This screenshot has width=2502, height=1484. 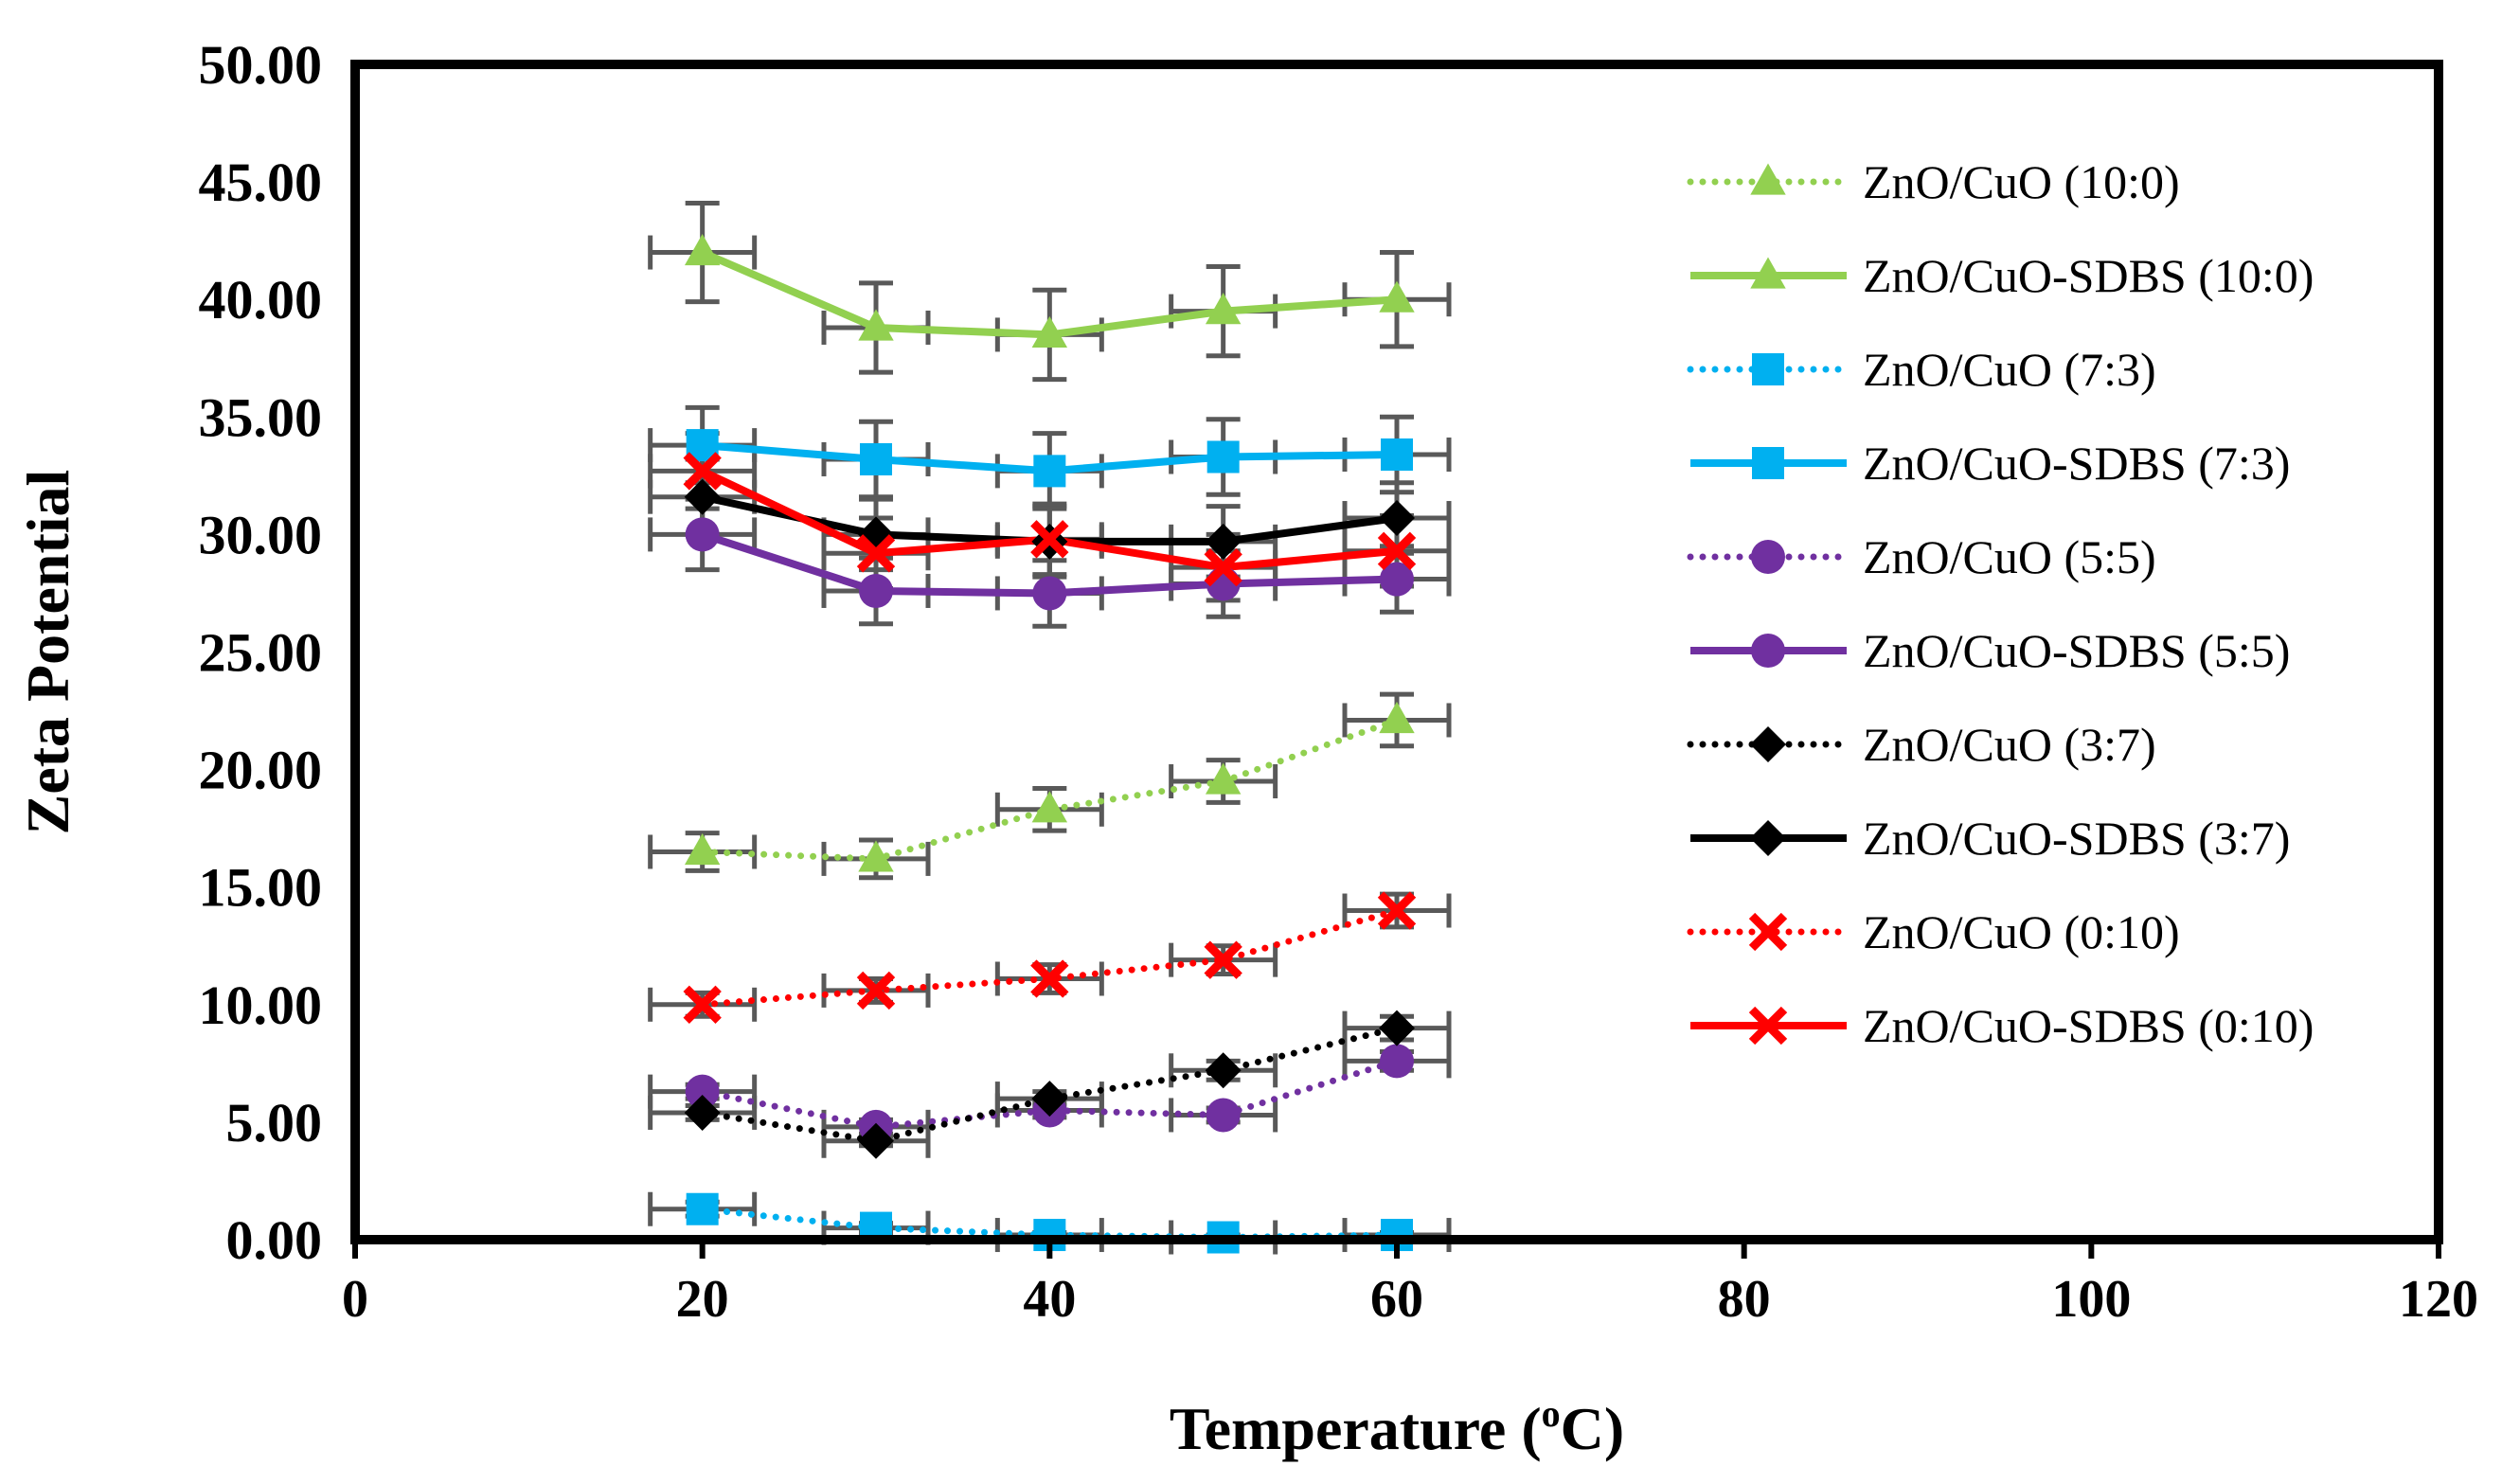 What do you see at coordinates (47, 652) in the screenshot?
I see `y-axis-title: Zeta Potential` at bounding box center [47, 652].